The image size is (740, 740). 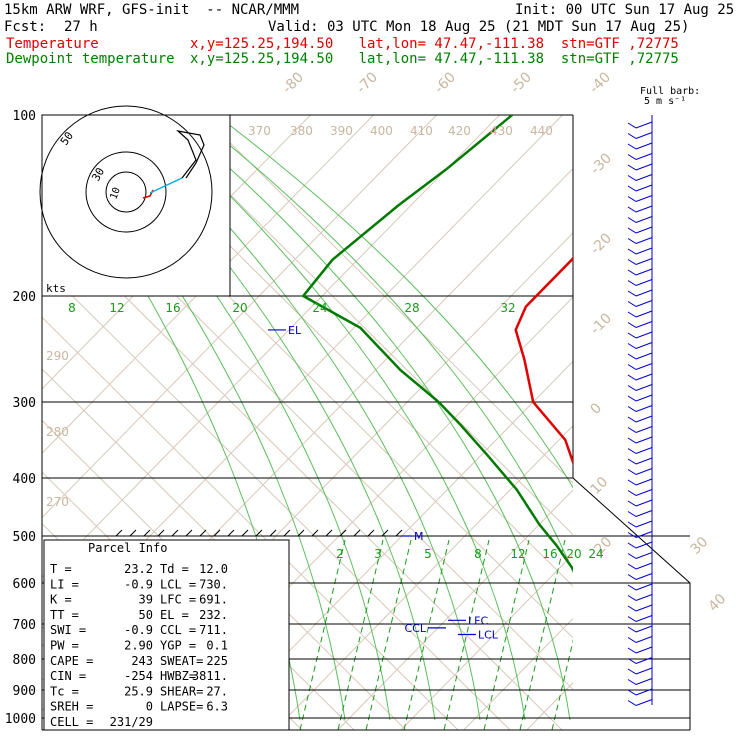 What do you see at coordinates (68, 676) in the screenshot?
I see `parcel-row-label: CIN =` at bounding box center [68, 676].